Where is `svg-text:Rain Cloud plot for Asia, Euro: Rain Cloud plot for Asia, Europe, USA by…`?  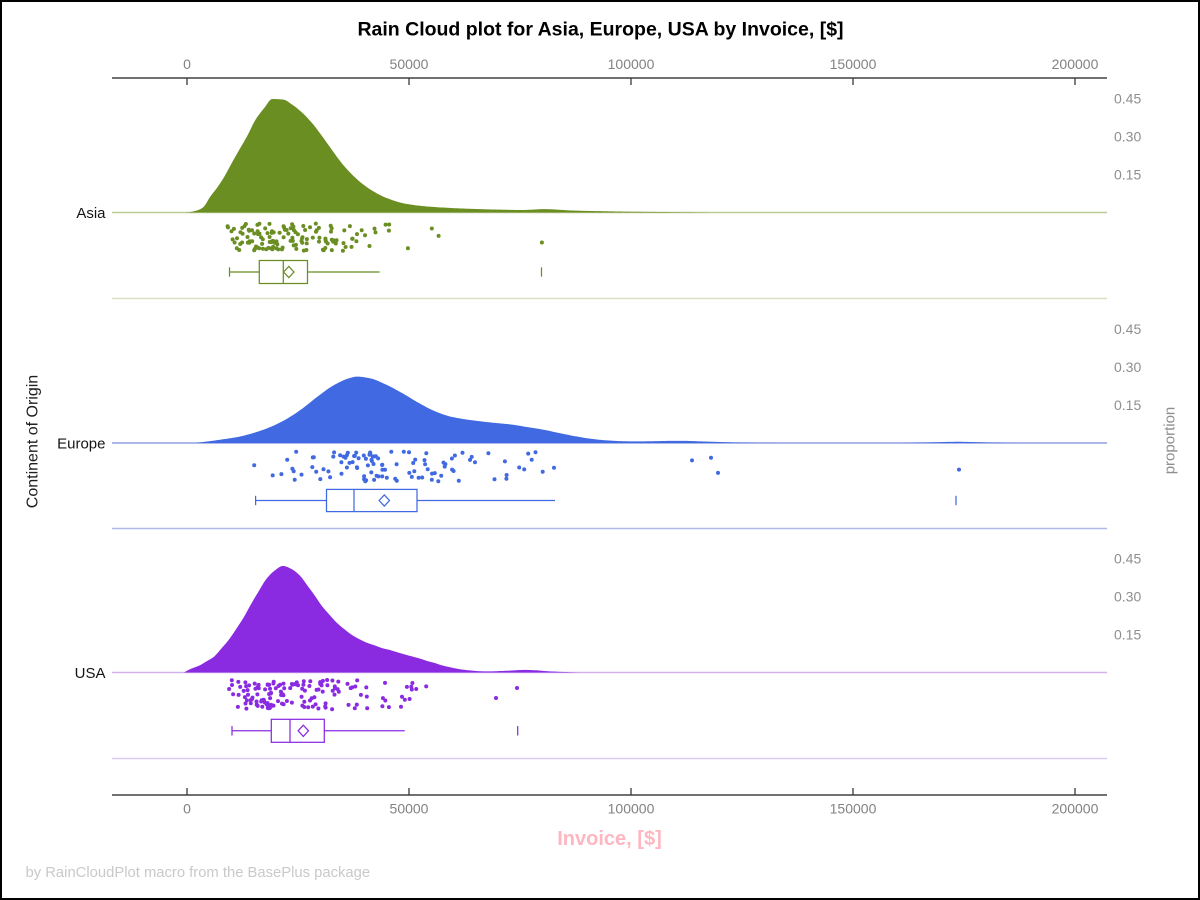
svg-text:Rain Cloud plot for Asia, Euro: Rain Cloud plot for Asia, Europe, USA by… is located at coordinates (600, 30).